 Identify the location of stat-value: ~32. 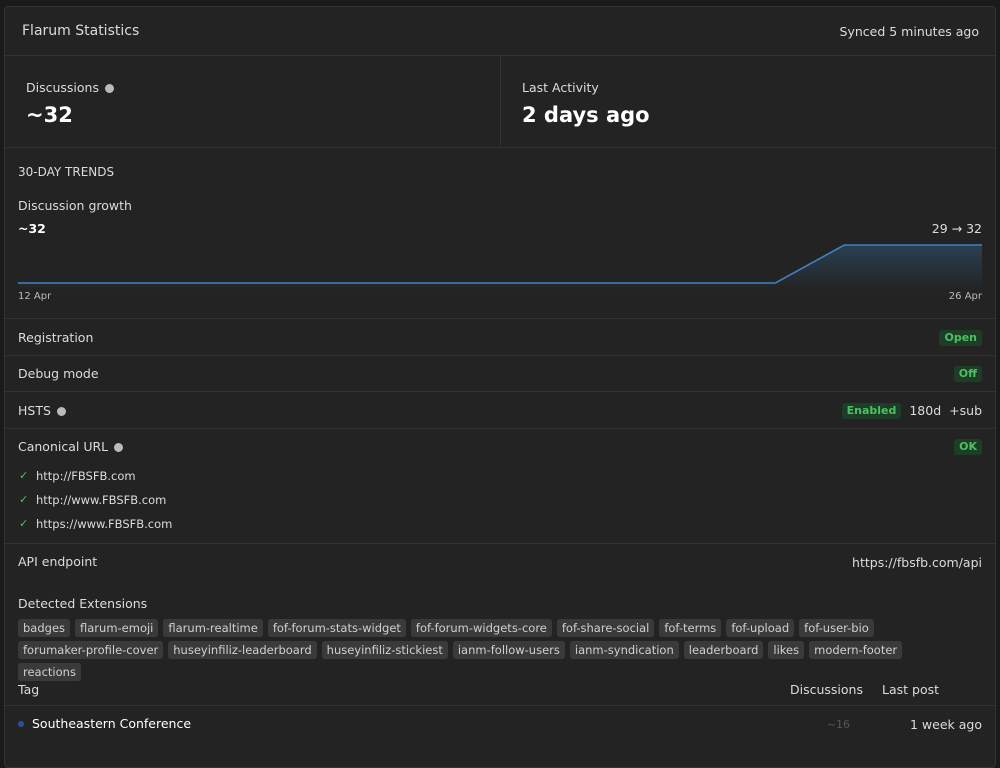
(49, 115).